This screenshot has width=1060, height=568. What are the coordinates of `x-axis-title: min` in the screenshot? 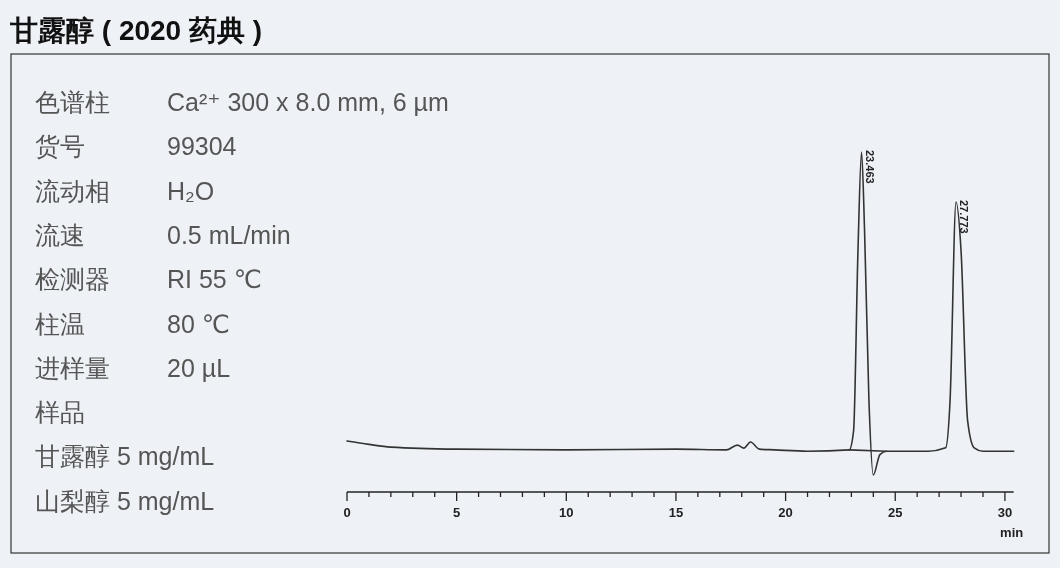 It's located at (1012, 532).